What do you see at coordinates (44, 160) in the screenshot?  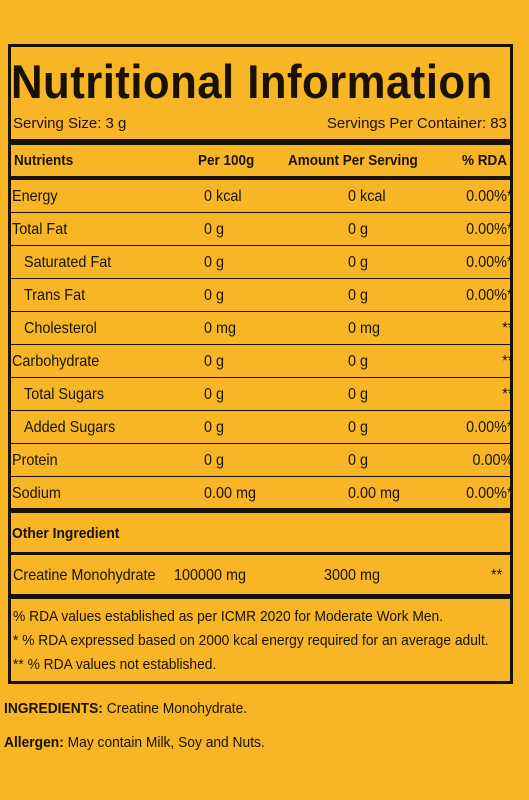 I see `header-nutrients: Nutrients` at bounding box center [44, 160].